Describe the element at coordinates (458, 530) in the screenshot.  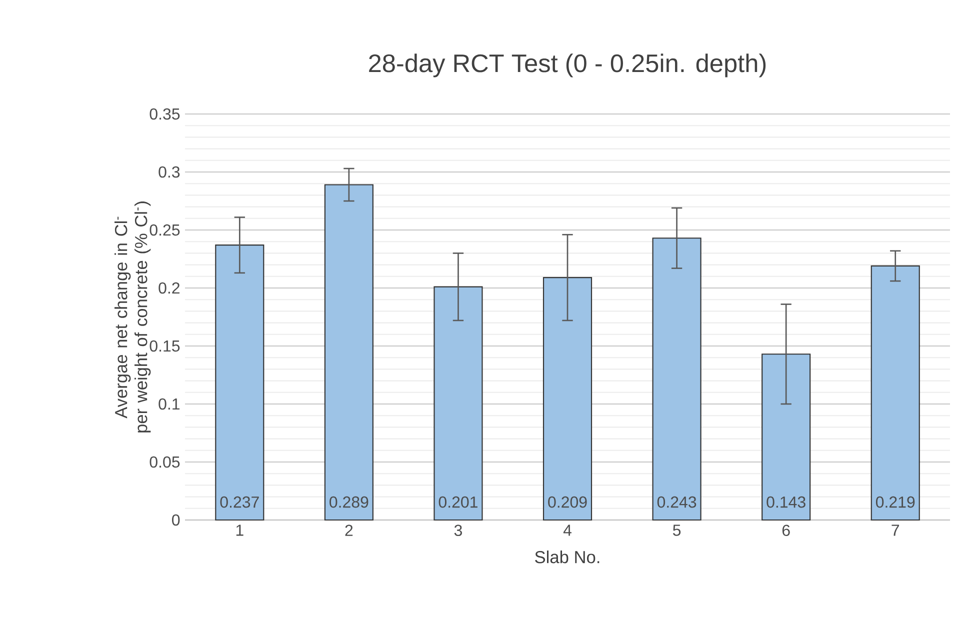
I see `x-tick-label: 3` at that location.